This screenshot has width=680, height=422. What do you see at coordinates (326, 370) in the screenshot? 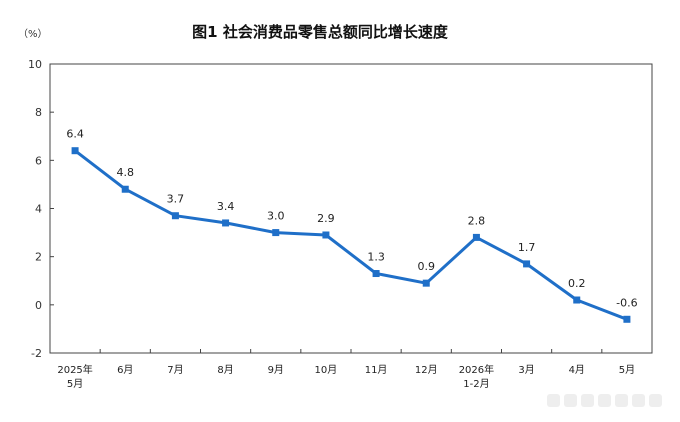
I see `x-tick-label: 10月` at bounding box center [326, 370].